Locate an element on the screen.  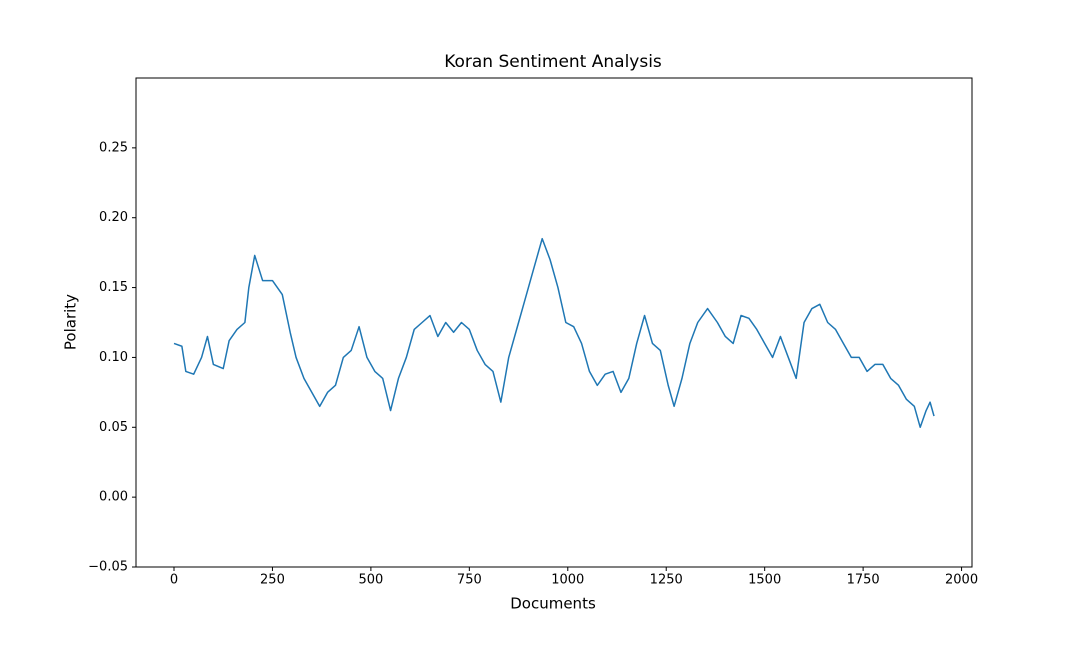
y-tick-label: 0.20 is located at coordinates (113, 217).